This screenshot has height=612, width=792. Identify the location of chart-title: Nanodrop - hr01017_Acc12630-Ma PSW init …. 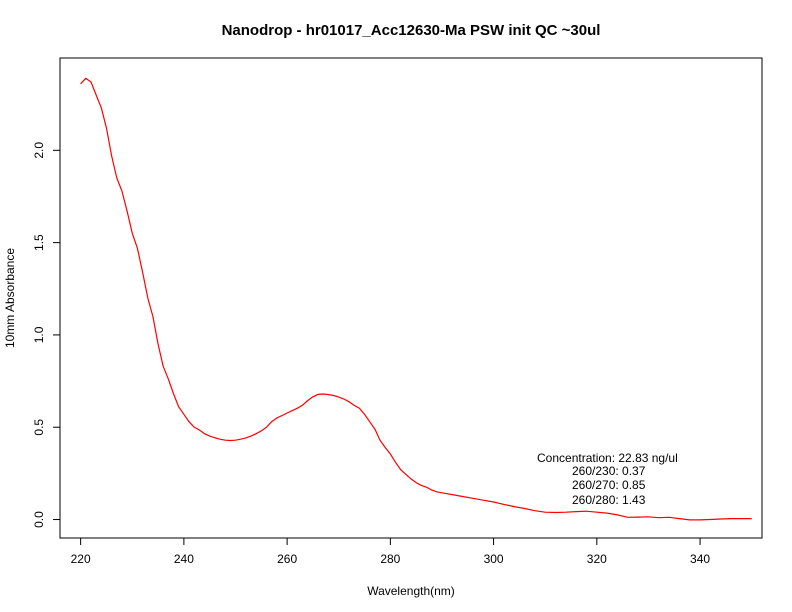
(411, 30).